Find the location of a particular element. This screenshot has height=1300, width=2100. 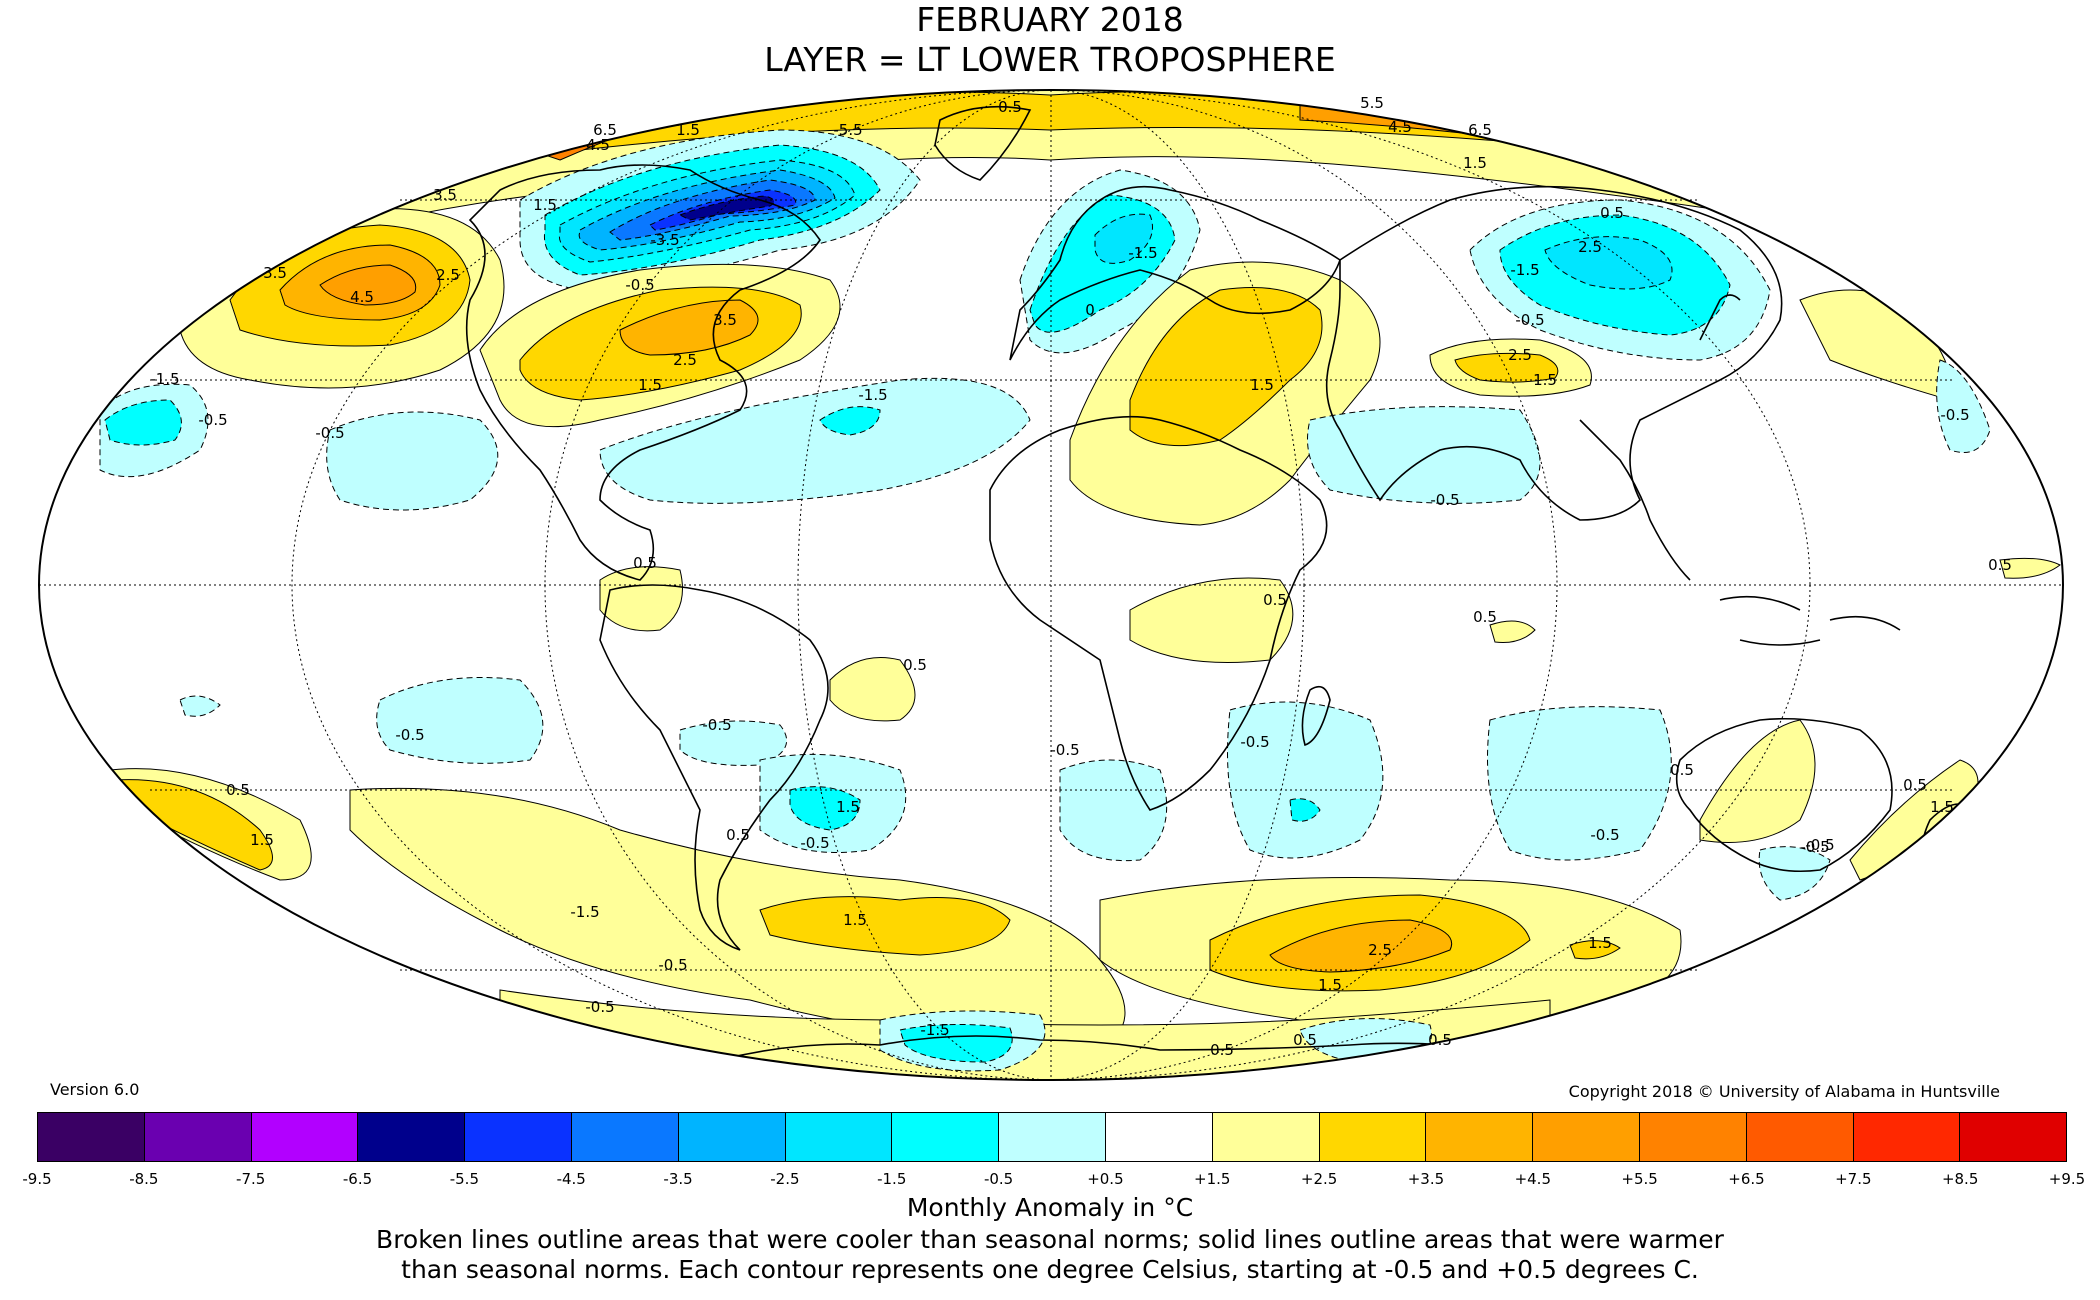

color-scale-tick-label: -2.5 is located at coordinates (785, 1179).